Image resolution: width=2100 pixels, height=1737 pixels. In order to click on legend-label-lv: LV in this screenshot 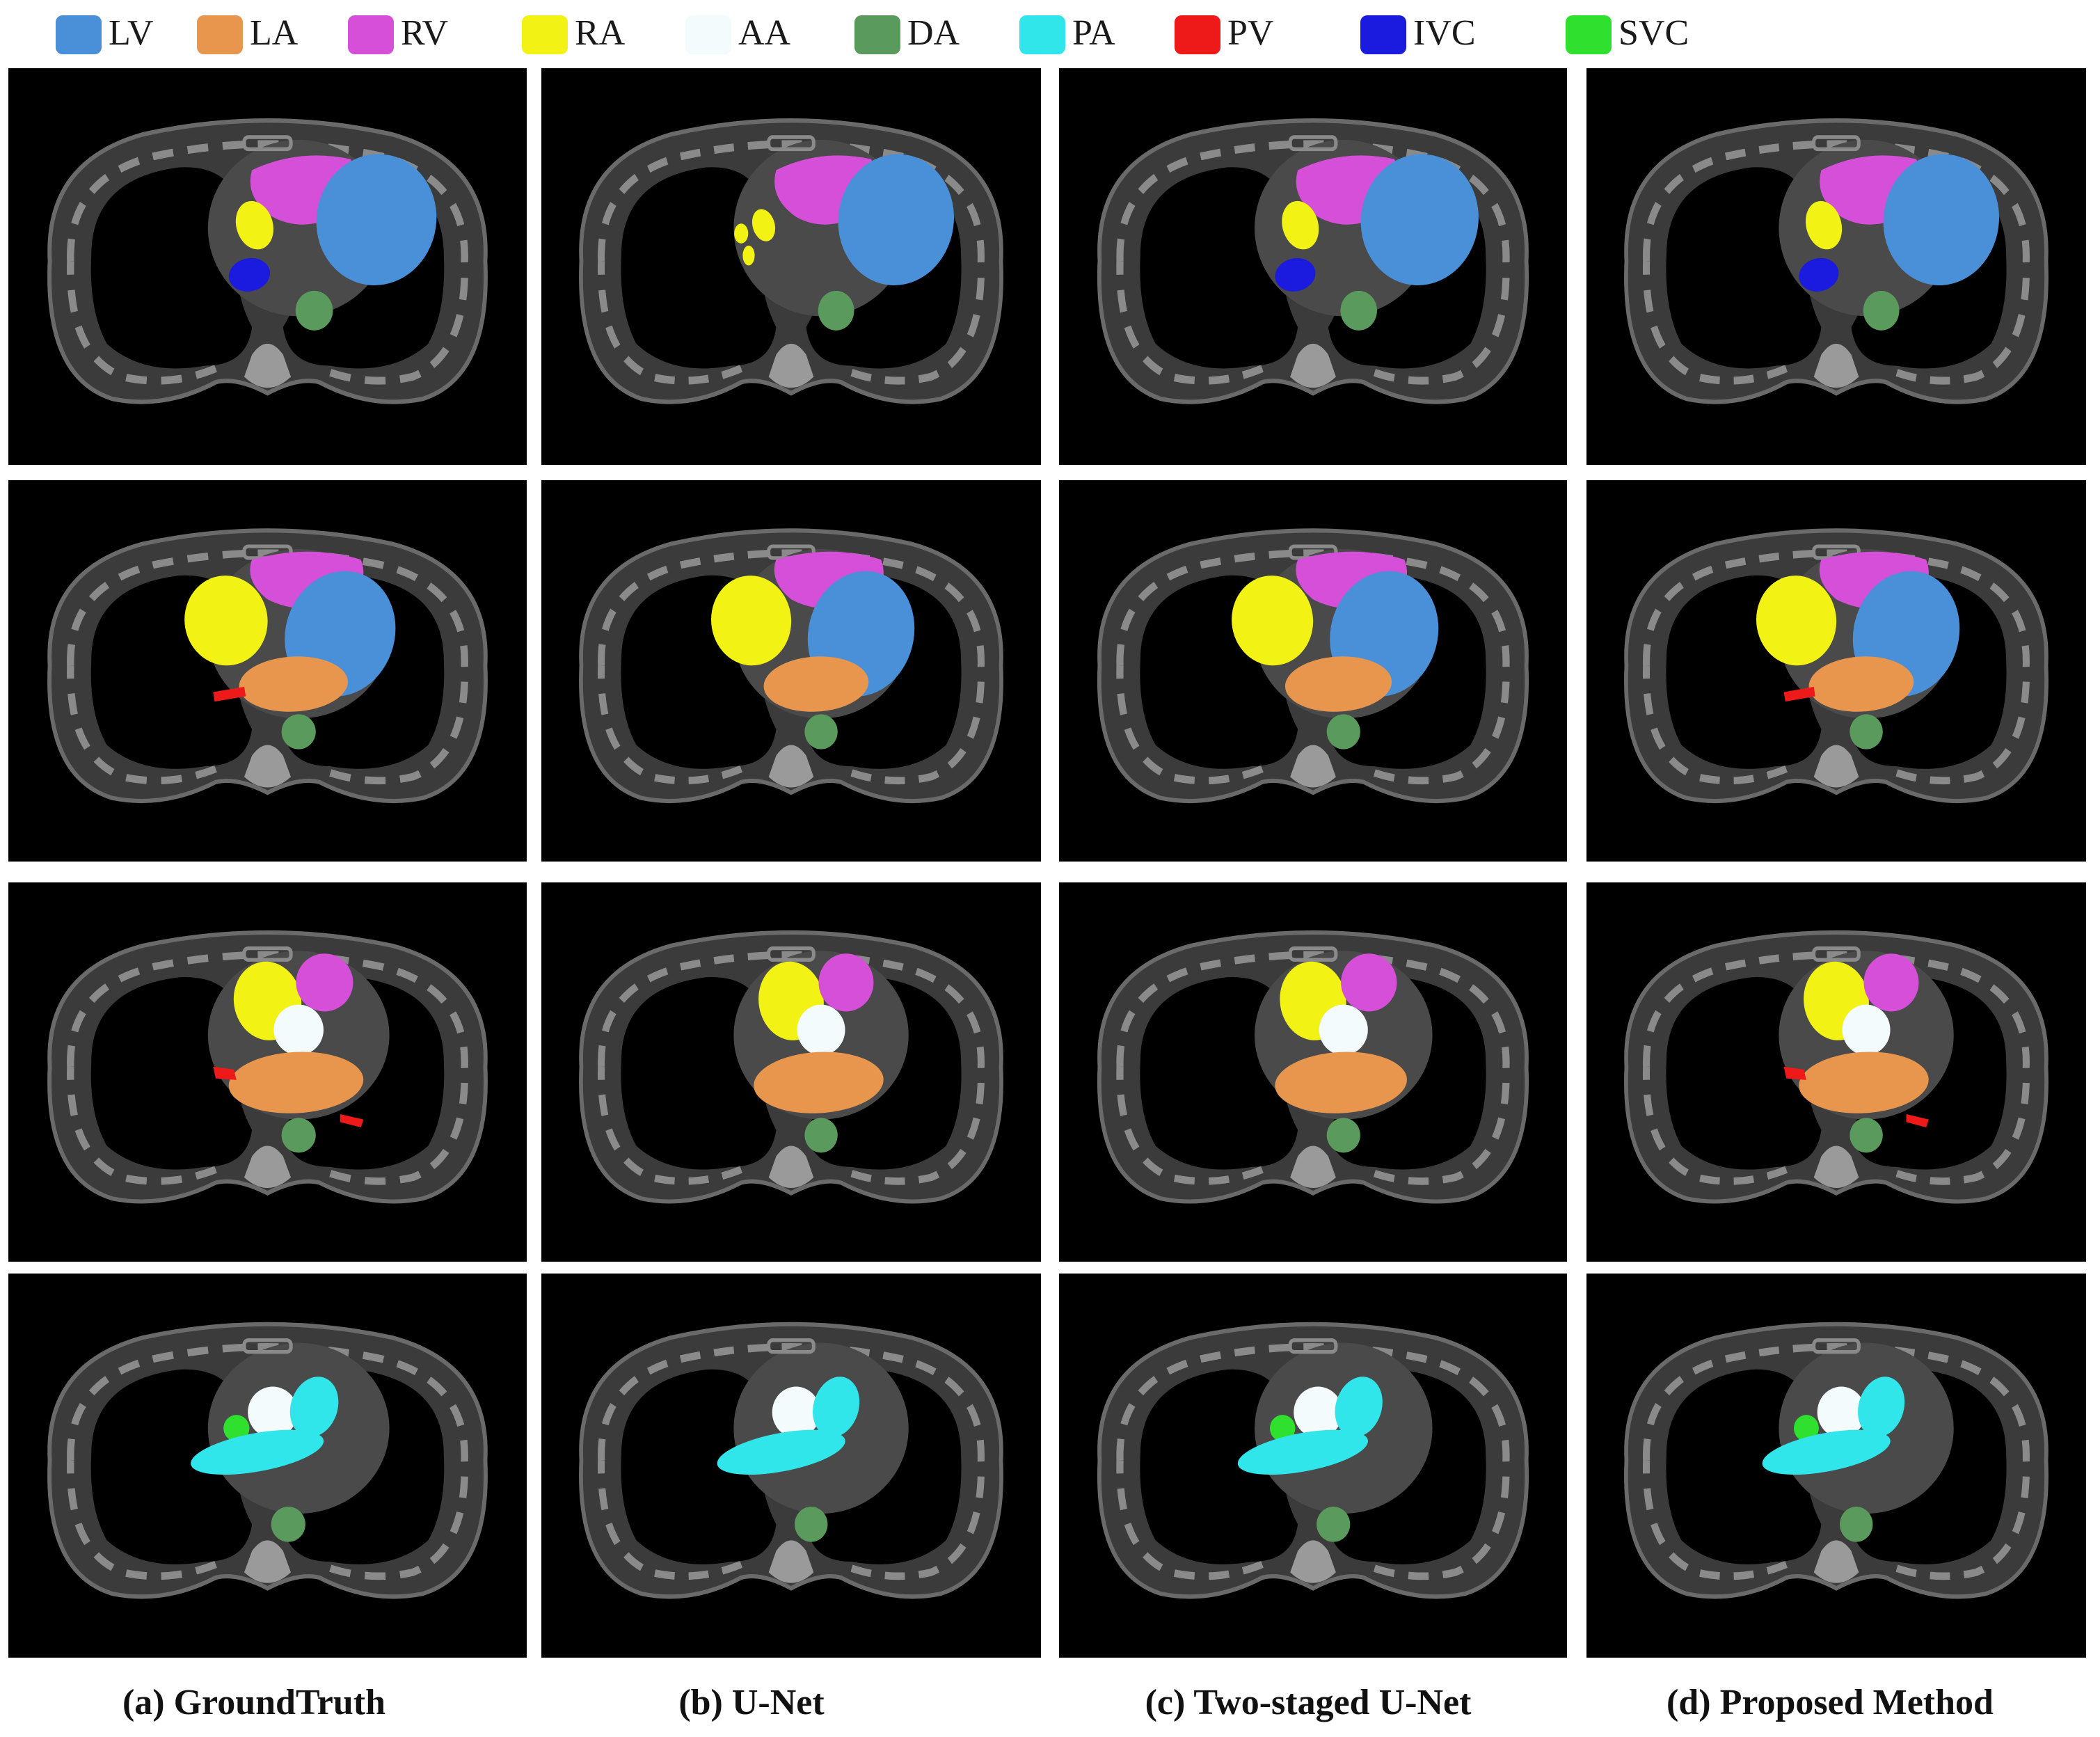, I will do `click(131, 33)`.